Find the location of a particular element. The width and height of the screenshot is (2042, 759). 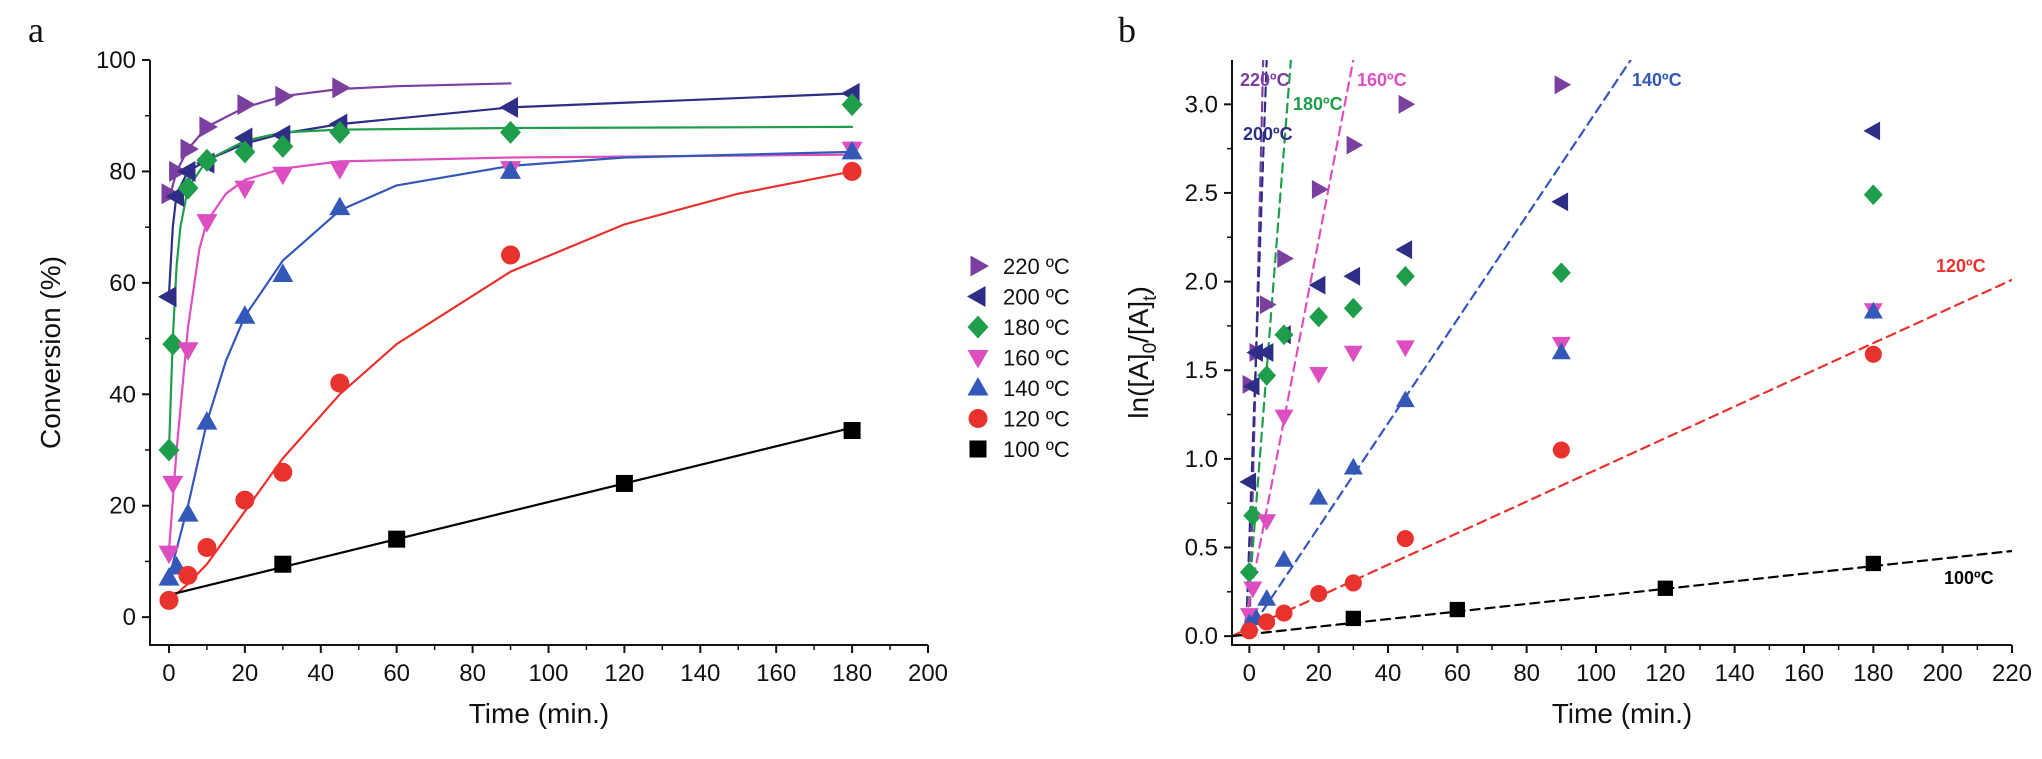

legend-label-180-c: 180 ºC is located at coordinates (1036, 327).